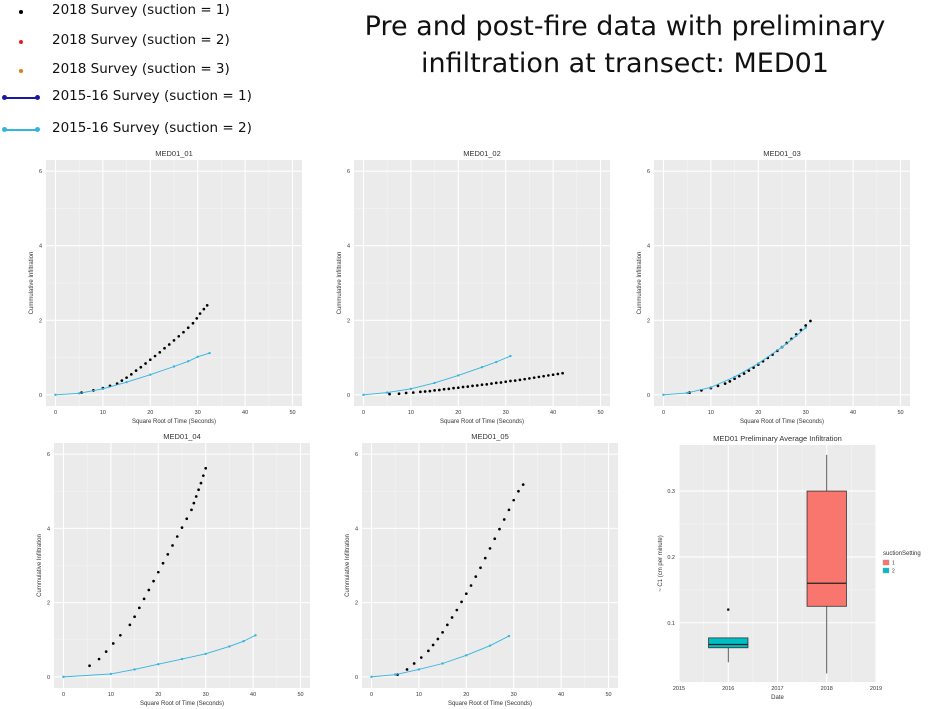 The image size is (931, 709). I want to click on legend-label: 2018 Survey (suction = 1), so click(141, 10).